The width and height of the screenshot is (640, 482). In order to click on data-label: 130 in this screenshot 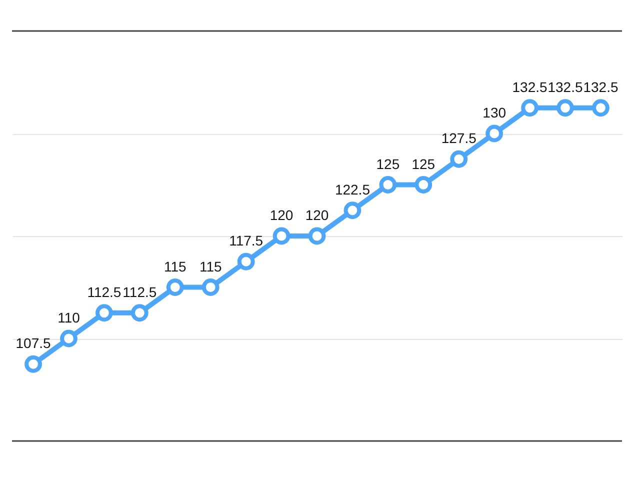, I will do `click(494, 112)`.